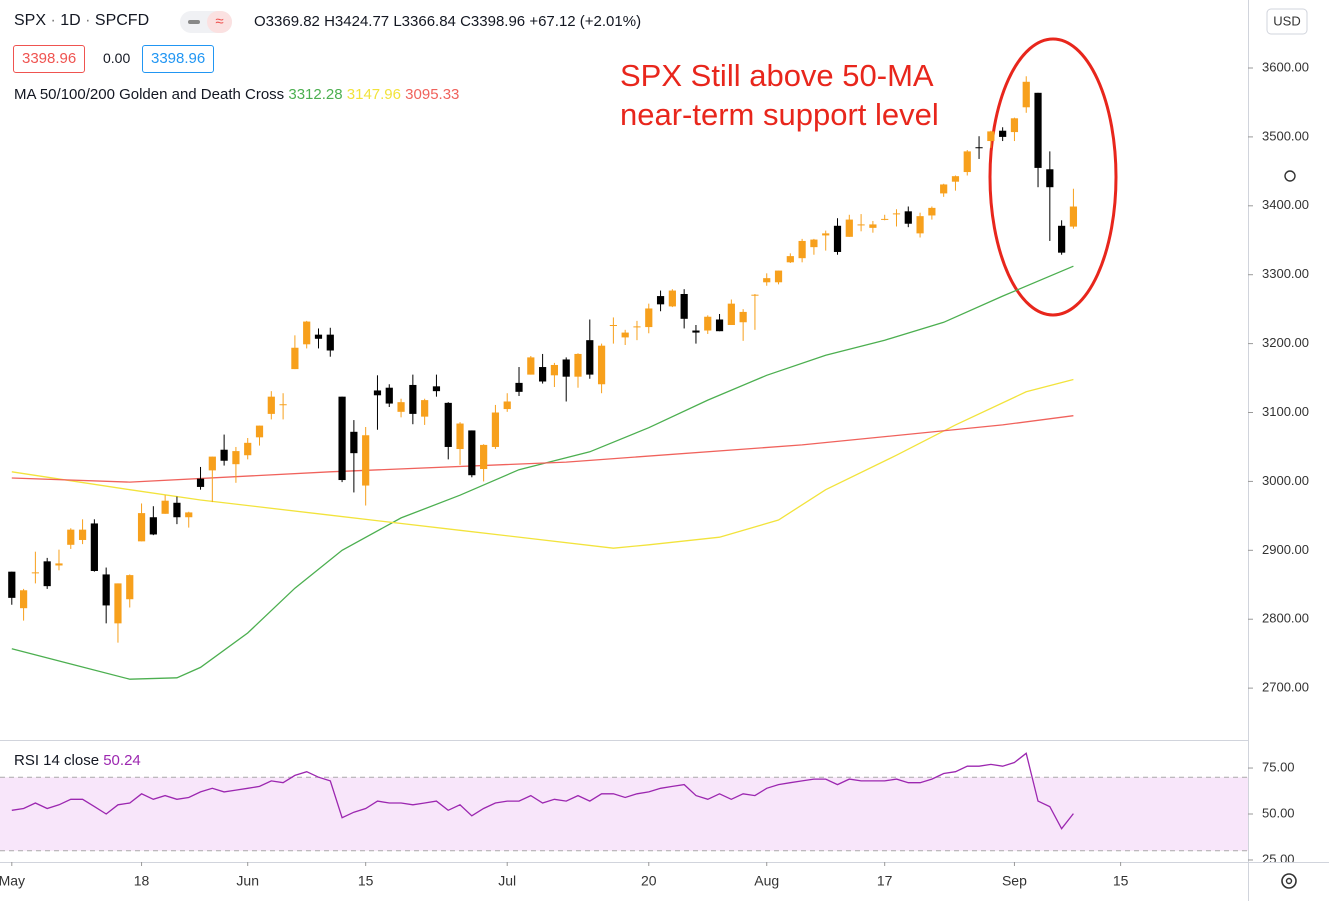  I want to click on settings-gear, so click(1289, 881).